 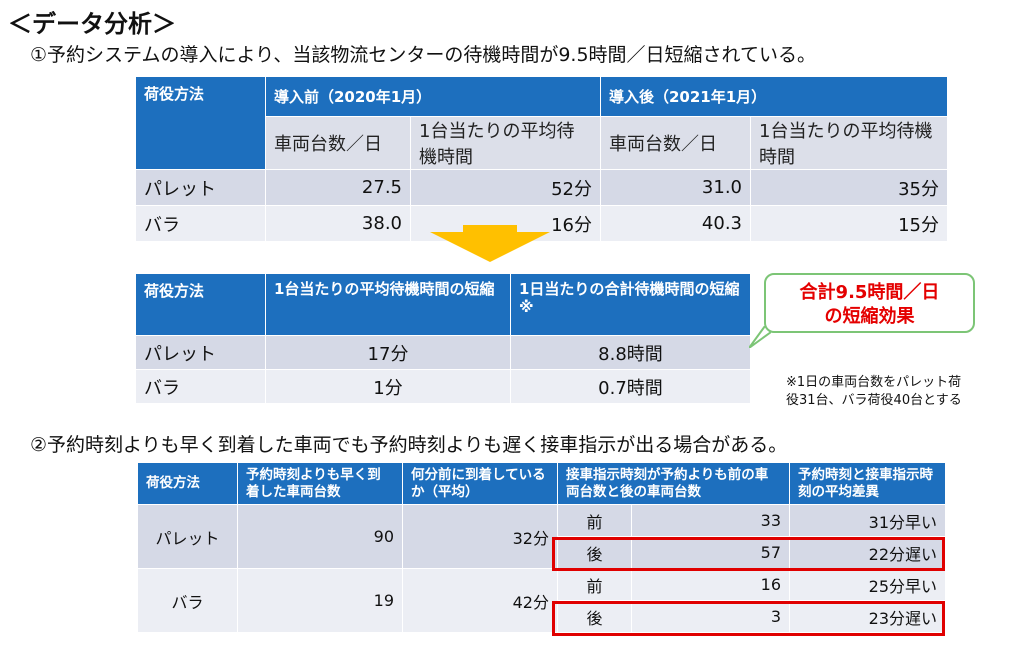 I want to click on table2-avg-header: 1台当たりの平均待機時間の短縮, so click(x=388, y=304).